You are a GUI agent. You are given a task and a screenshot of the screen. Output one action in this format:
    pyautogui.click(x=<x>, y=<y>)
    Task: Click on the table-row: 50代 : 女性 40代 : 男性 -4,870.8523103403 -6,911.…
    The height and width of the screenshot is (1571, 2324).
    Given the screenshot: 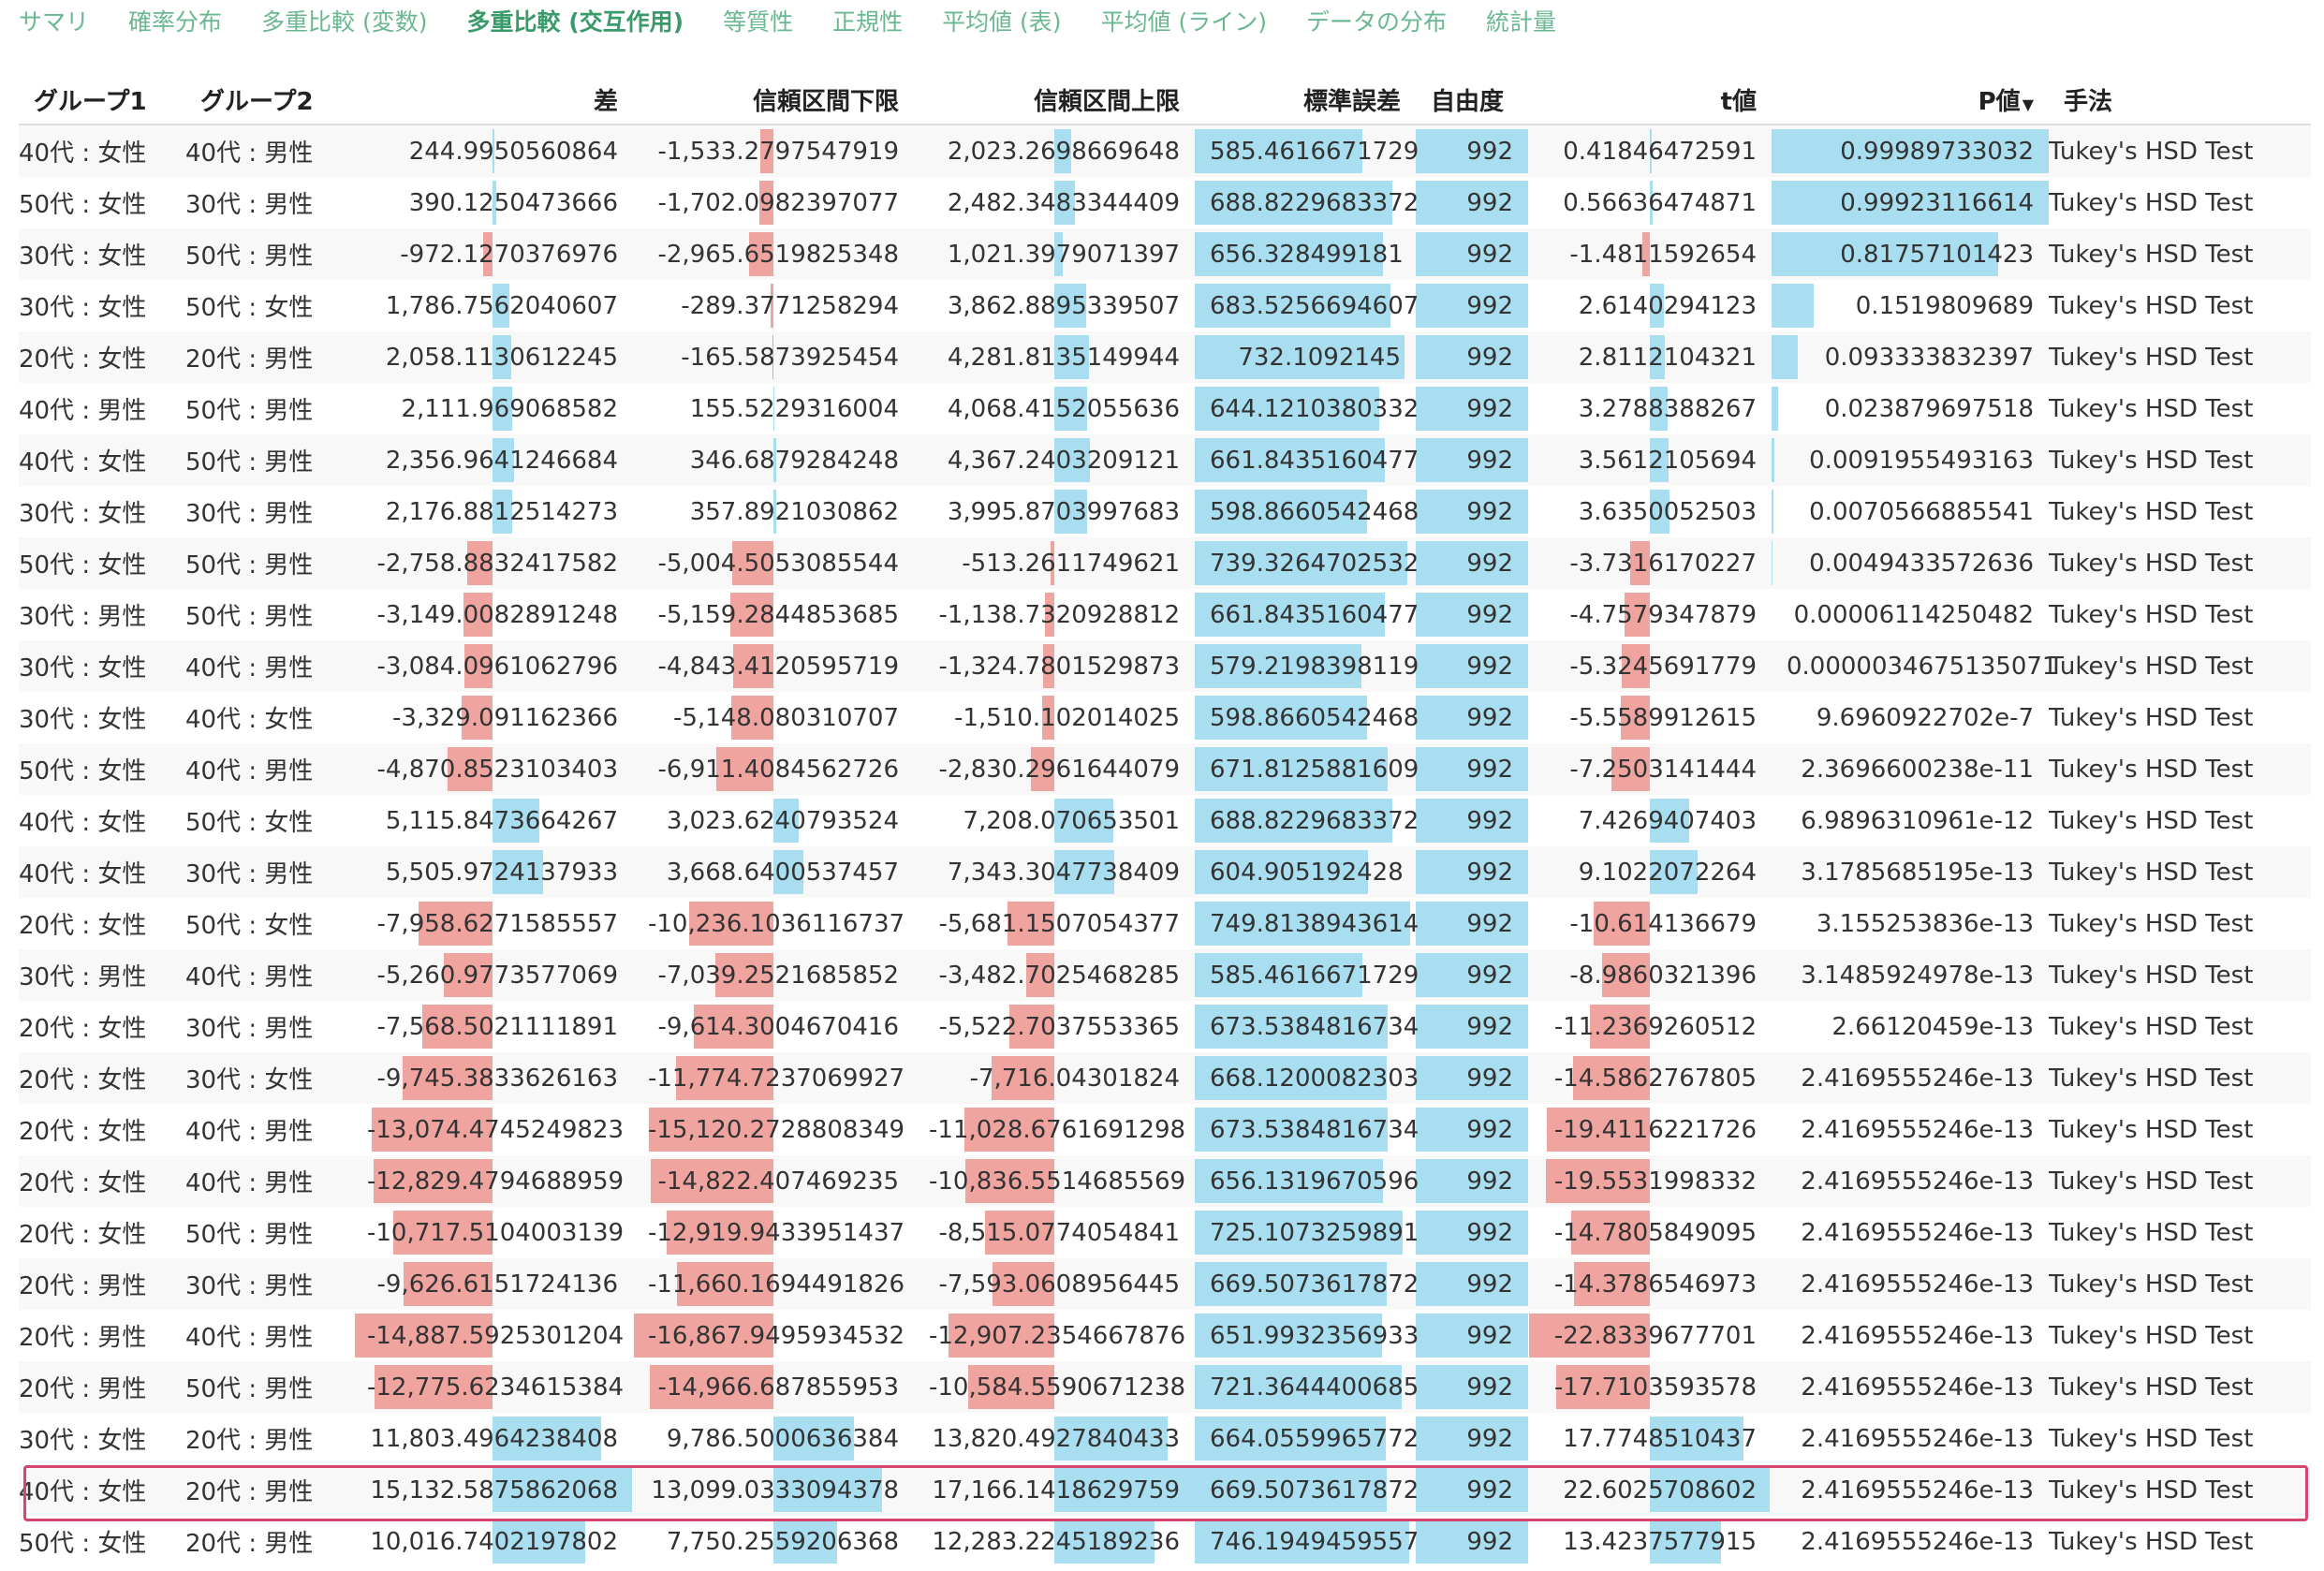 What is the action you would take?
    pyautogui.click(x=1165, y=769)
    